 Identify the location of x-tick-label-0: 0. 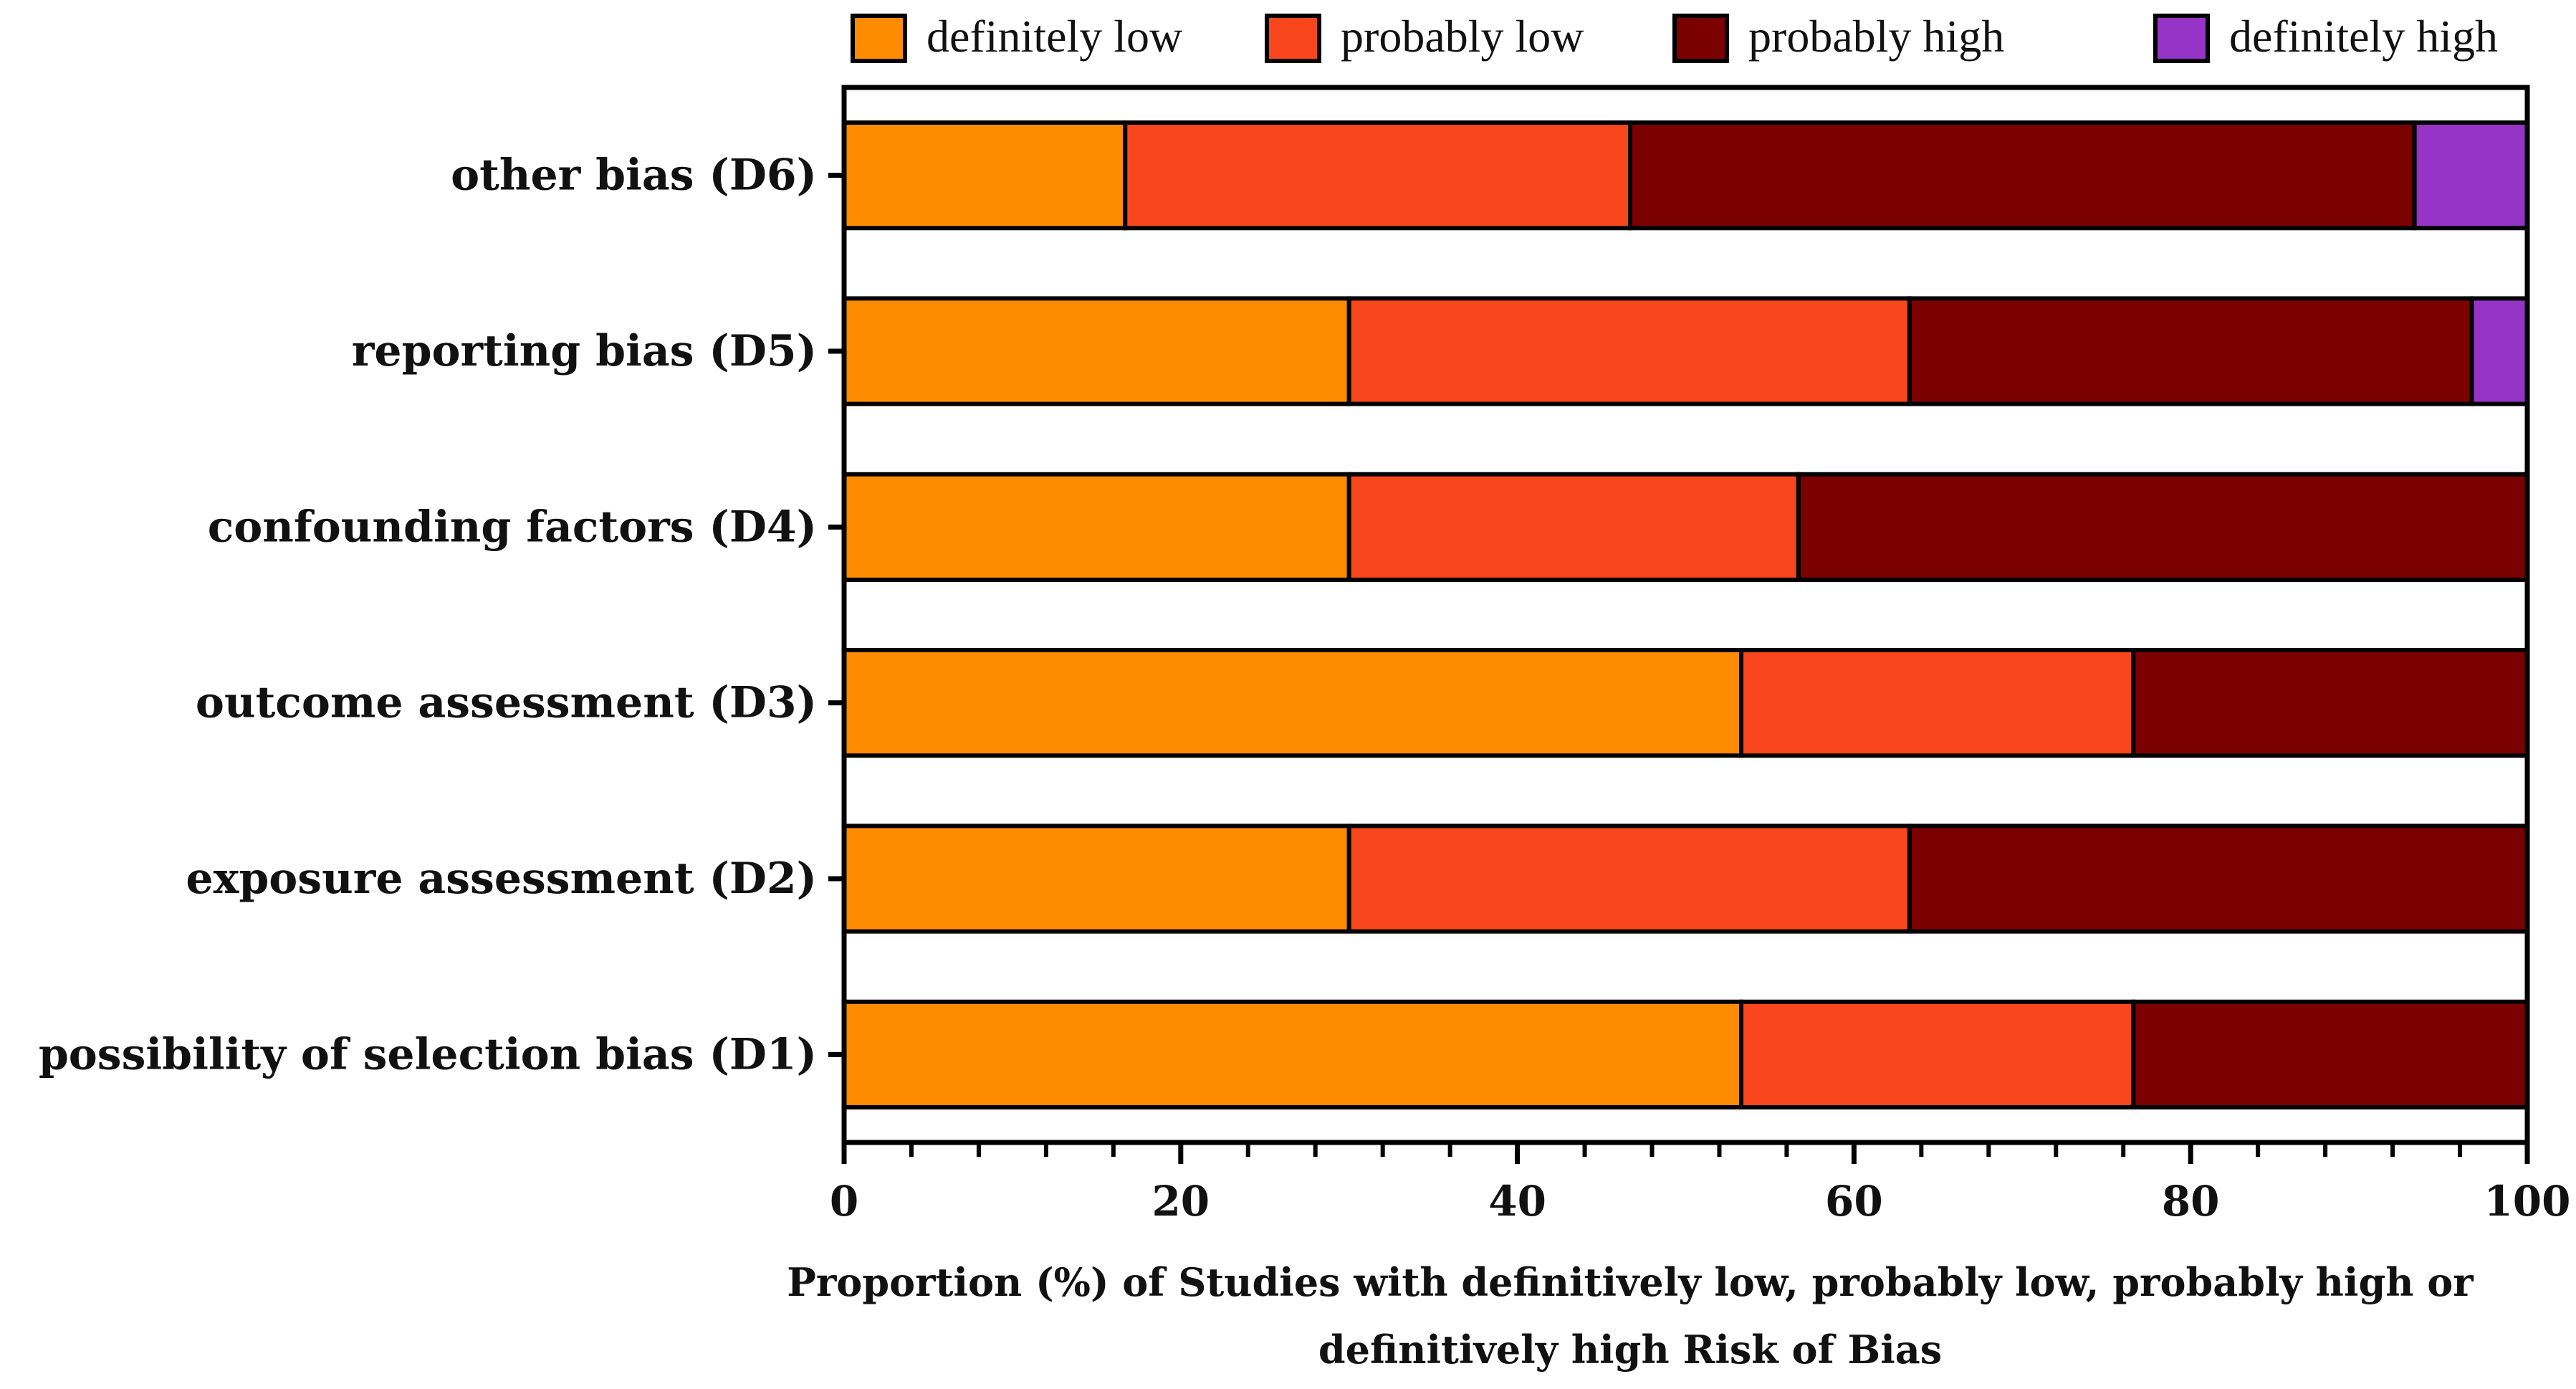
(844, 1201).